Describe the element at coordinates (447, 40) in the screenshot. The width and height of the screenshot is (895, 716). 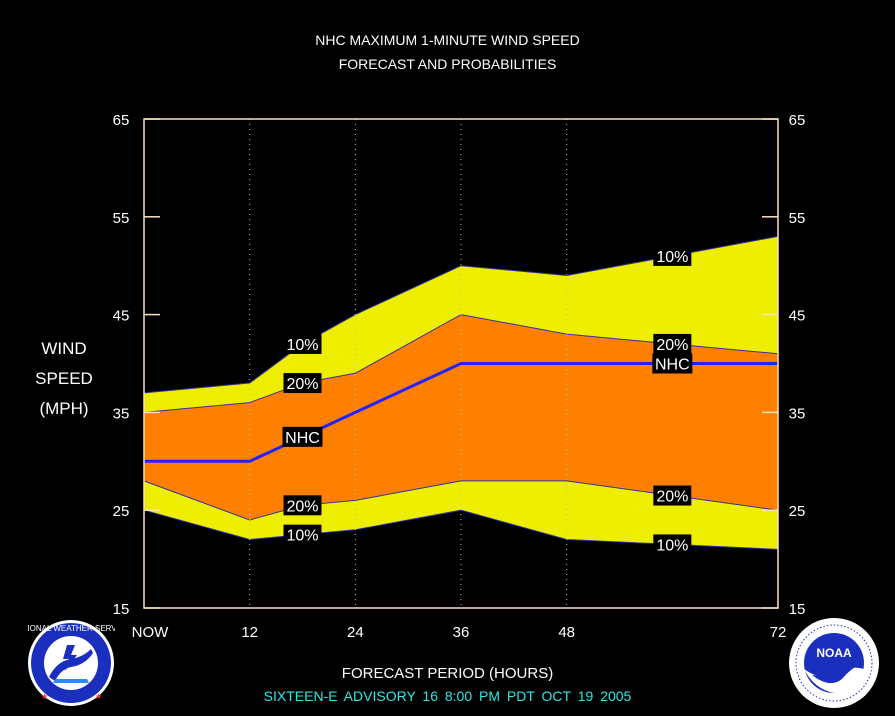
I see `chart-title-line1: NHC MAXIMUM 1-MINUTE WIND SPEED` at that location.